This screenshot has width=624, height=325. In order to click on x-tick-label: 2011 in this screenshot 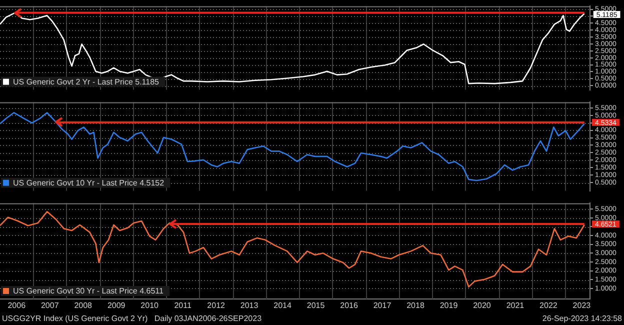, I will do `click(183, 305)`.